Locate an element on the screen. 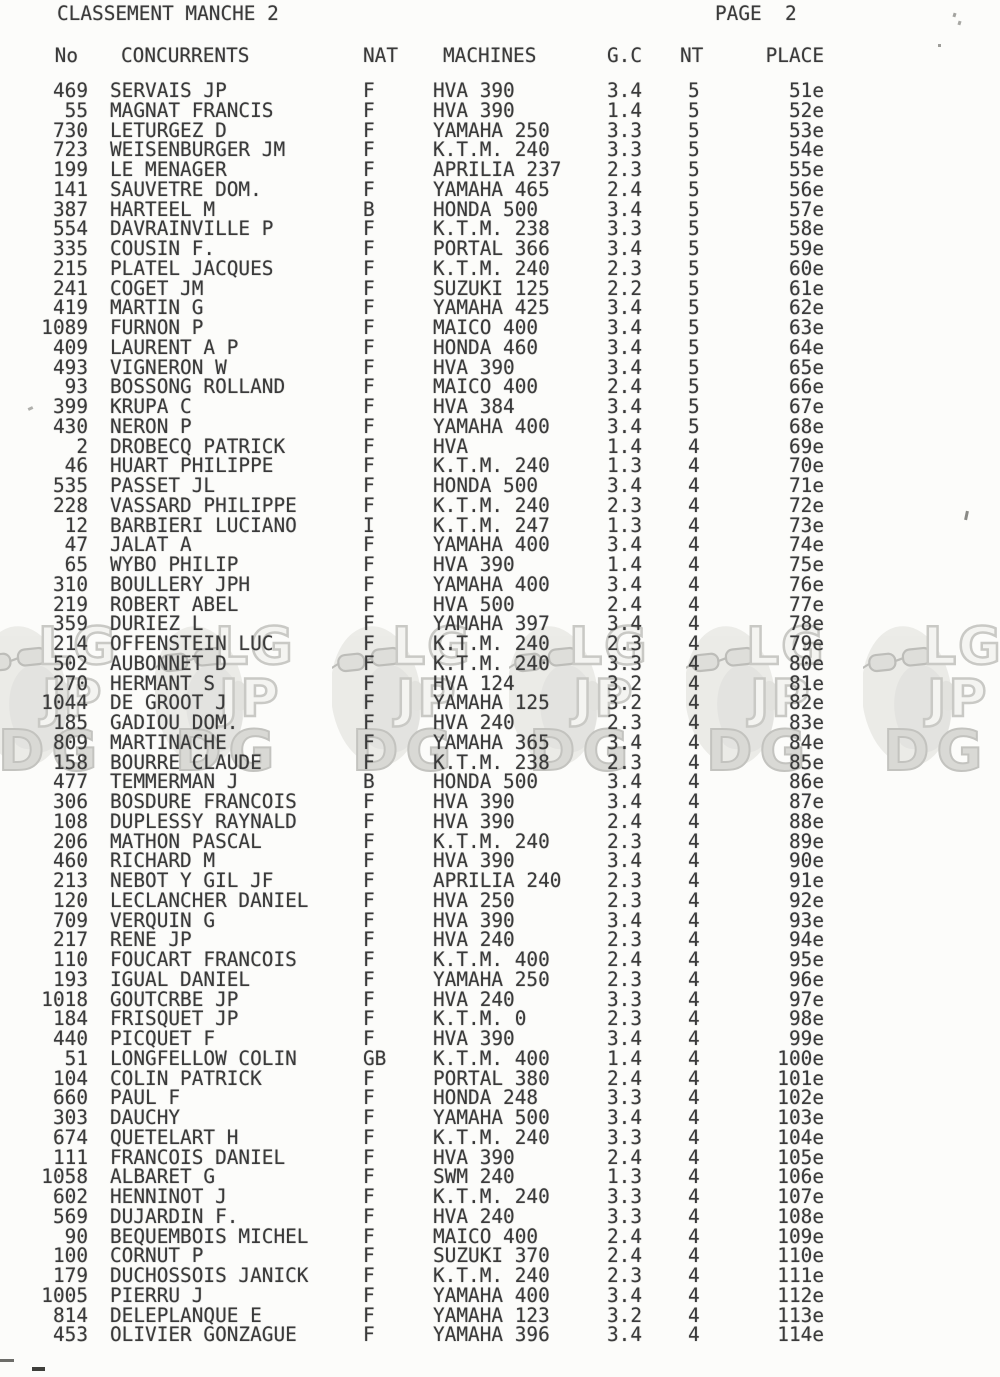  gc-score: 3.2 is located at coordinates (625, 1315).